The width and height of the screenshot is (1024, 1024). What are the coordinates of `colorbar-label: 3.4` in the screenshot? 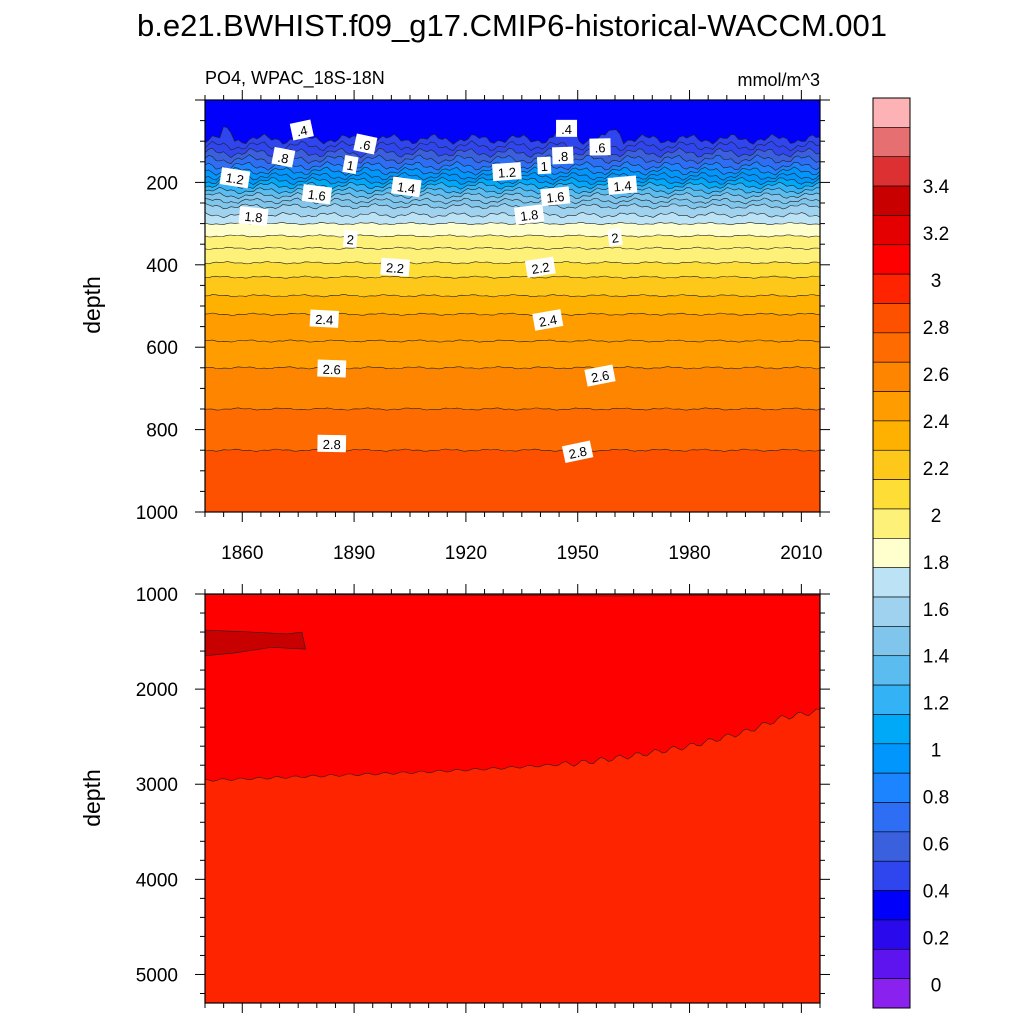 It's located at (936, 187).